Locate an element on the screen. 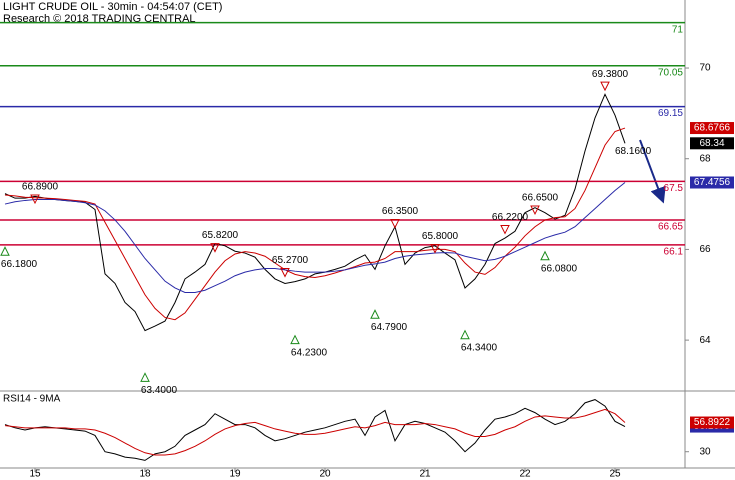 The image size is (735, 480). last-value-label: 68.34 is located at coordinates (711, 143).